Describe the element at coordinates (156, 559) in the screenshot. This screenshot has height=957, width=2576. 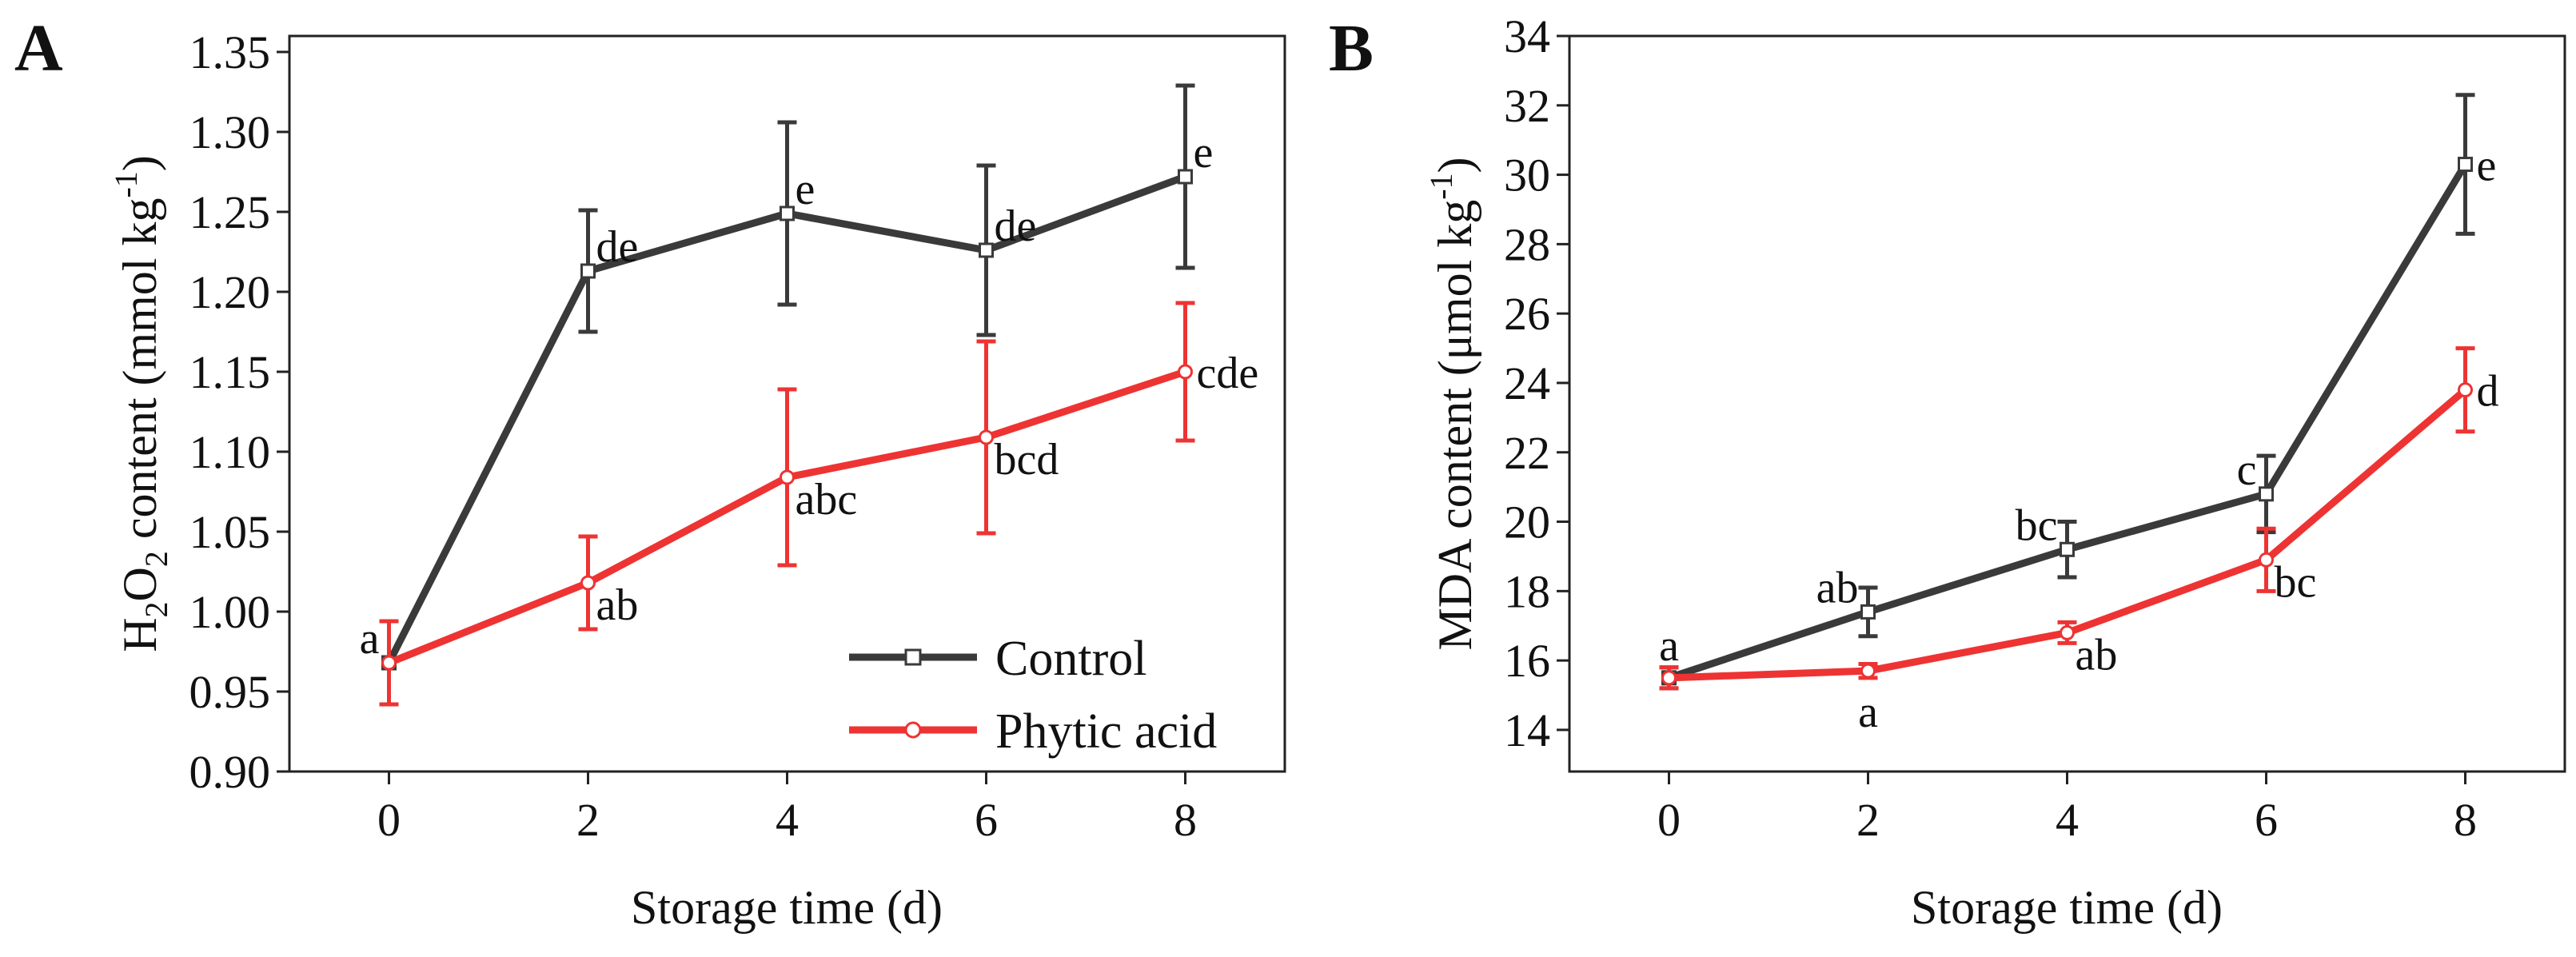
I see `panel-a-y-title-sub2: 2` at that location.